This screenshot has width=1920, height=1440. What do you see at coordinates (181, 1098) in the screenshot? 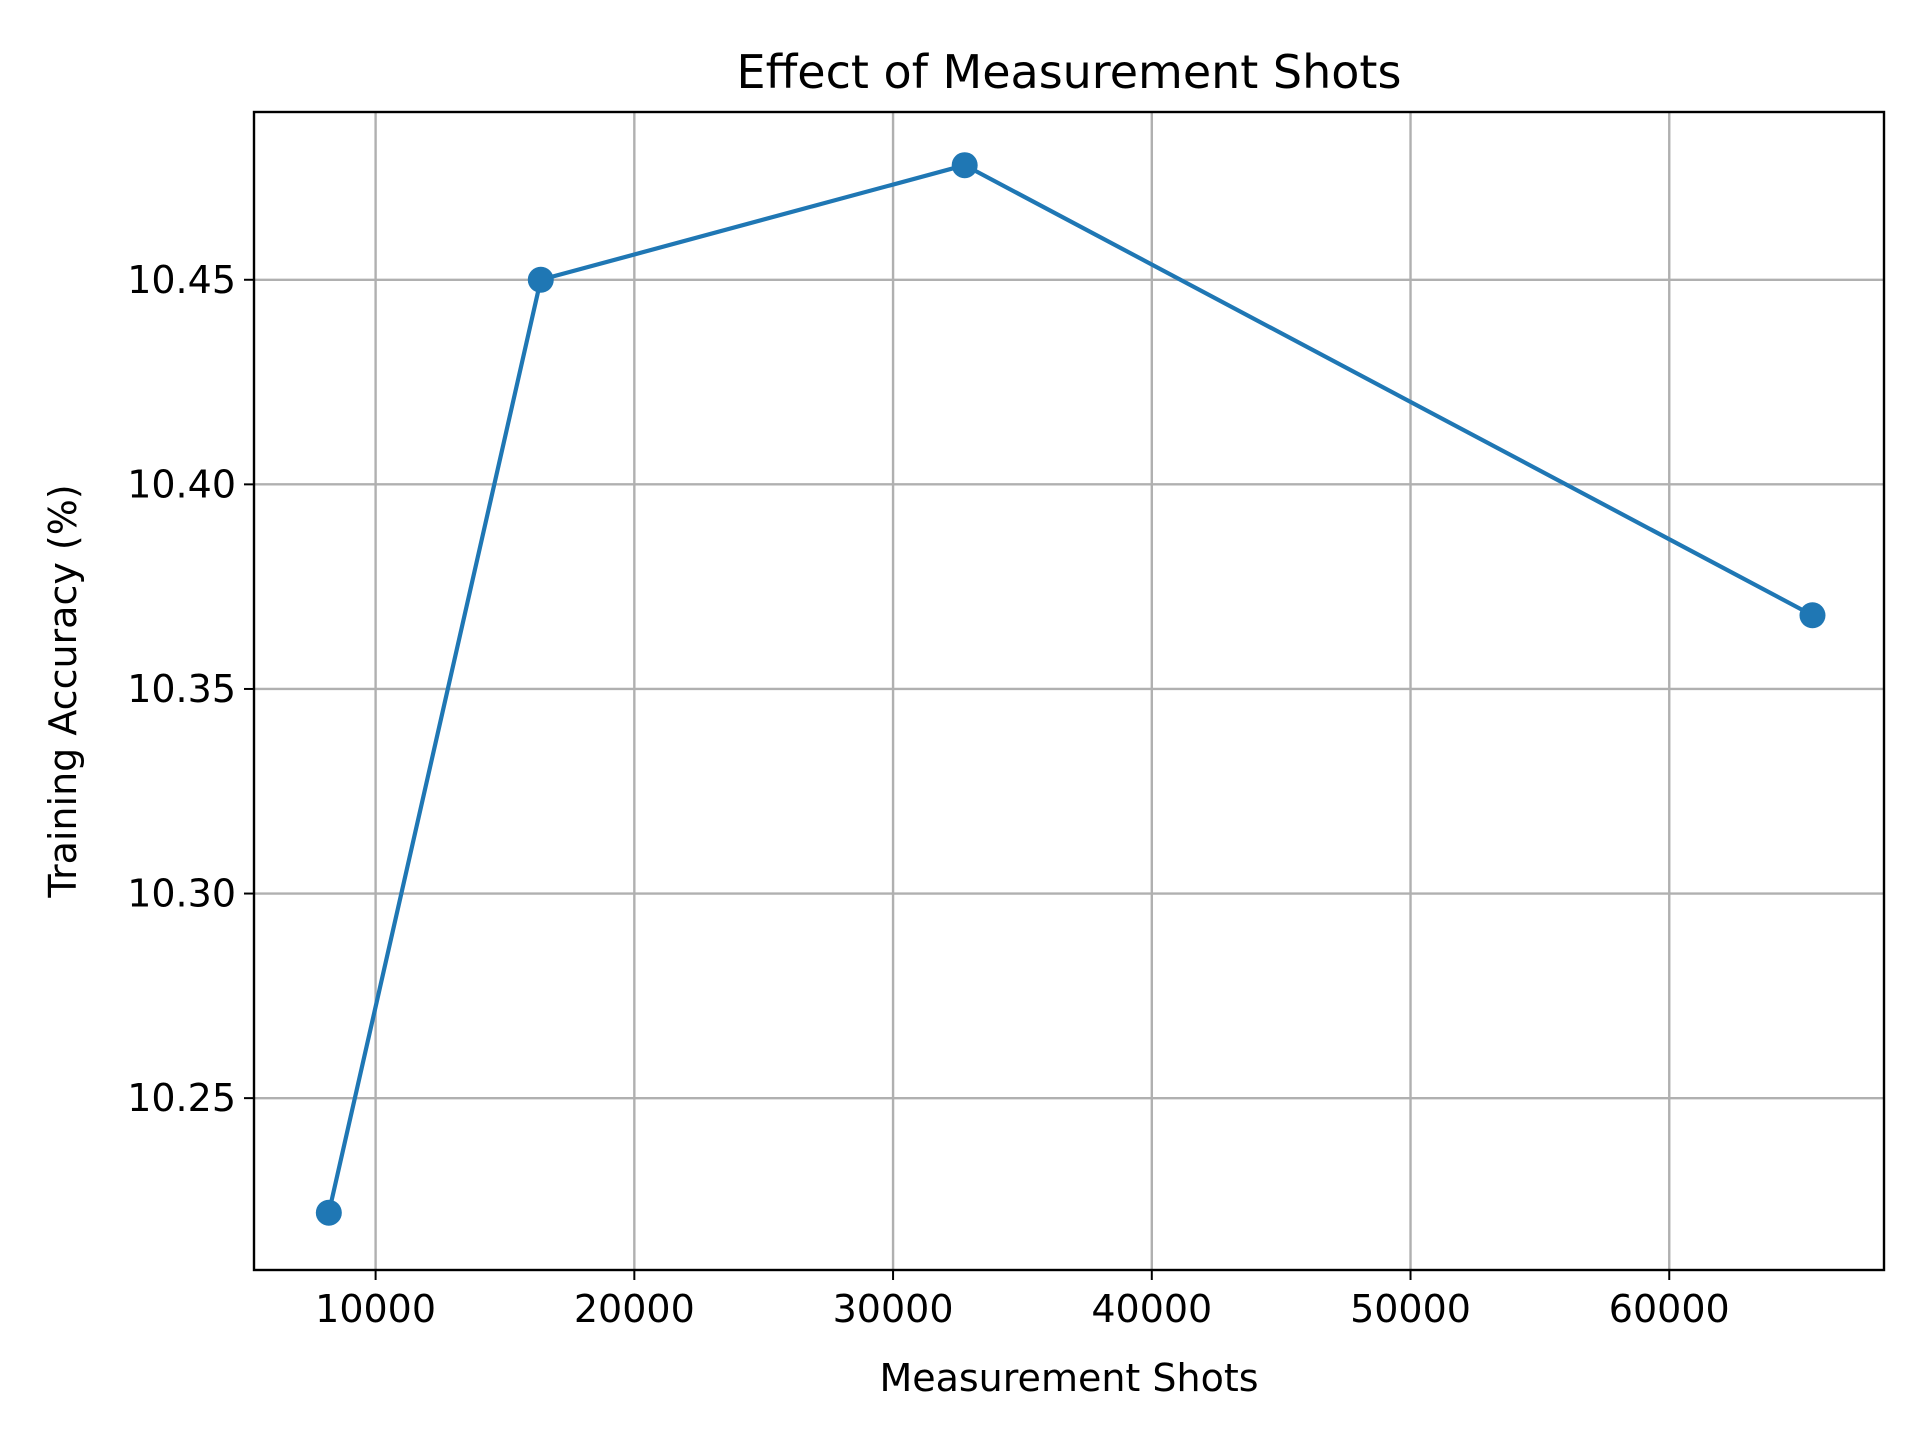
I see `y-tick-label: 10.25` at bounding box center [181, 1098].